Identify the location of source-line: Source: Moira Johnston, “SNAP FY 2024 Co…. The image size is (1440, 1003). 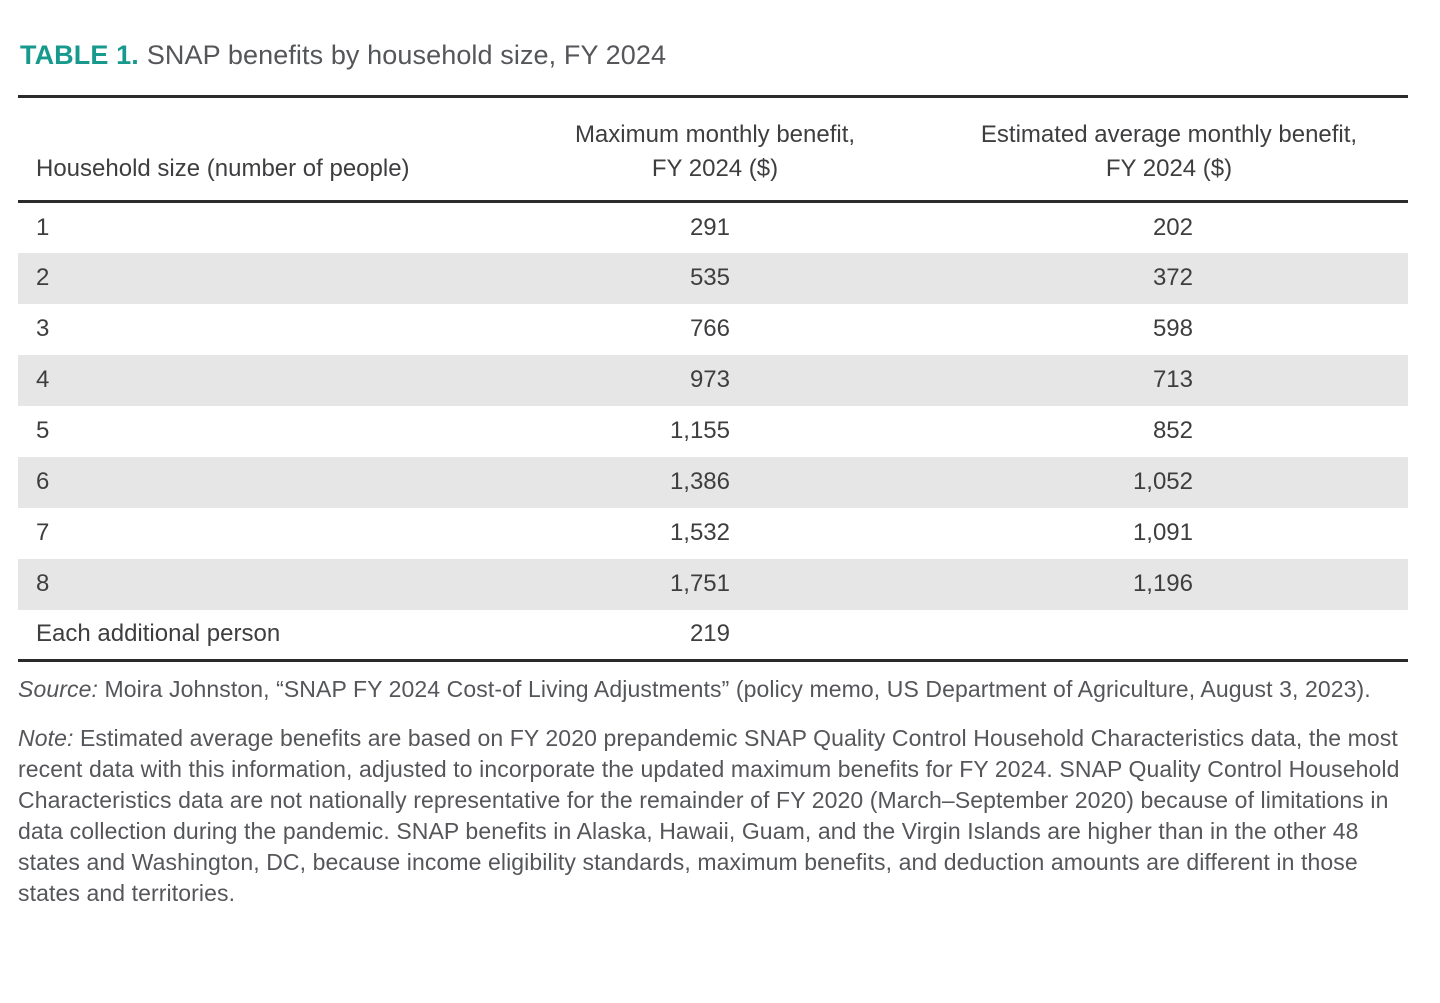
(714, 689).